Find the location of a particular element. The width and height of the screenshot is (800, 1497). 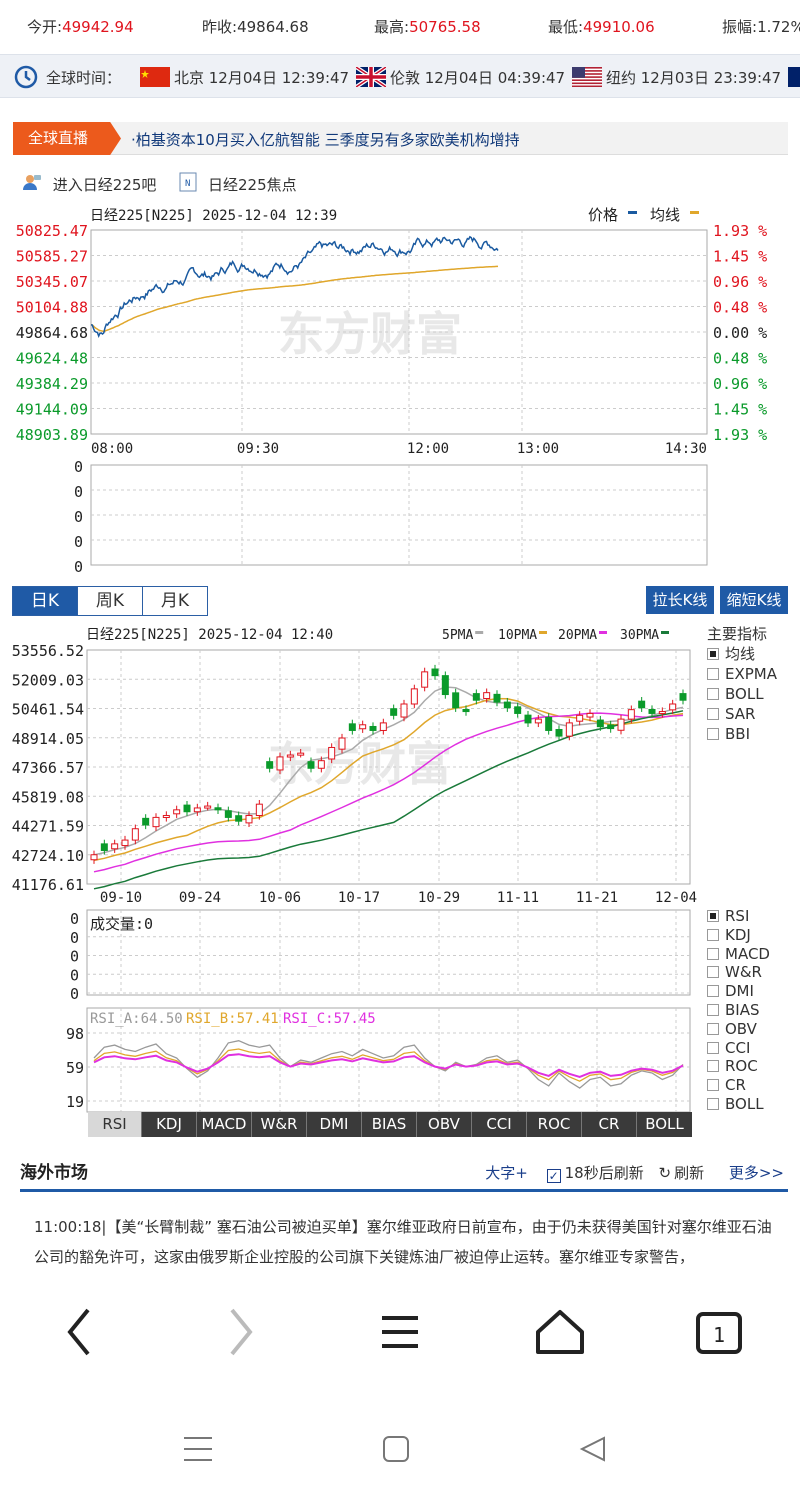

sub-indicator-cr: CR is located at coordinates (738, 1085).